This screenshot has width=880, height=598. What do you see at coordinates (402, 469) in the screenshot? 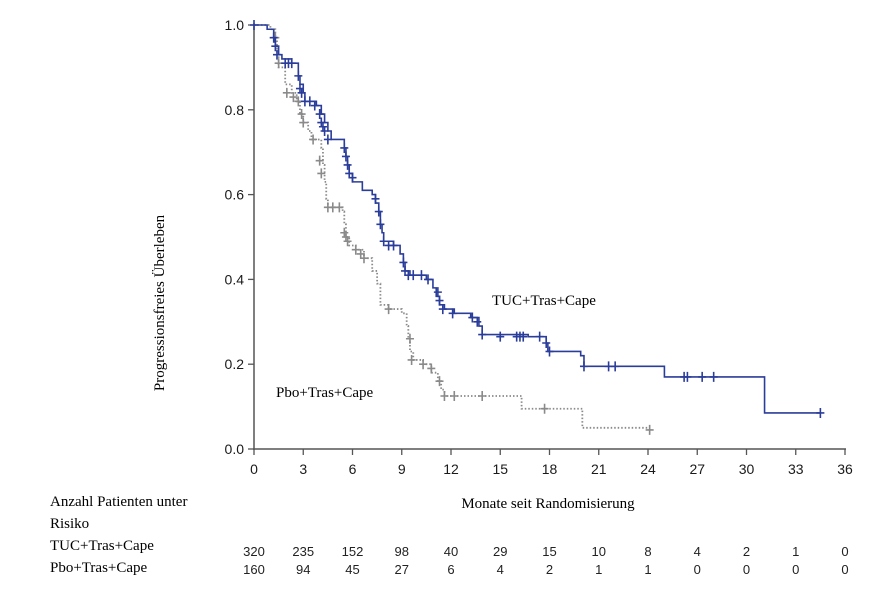
I see `x-tick-label: 9` at bounding box center [402, 469].